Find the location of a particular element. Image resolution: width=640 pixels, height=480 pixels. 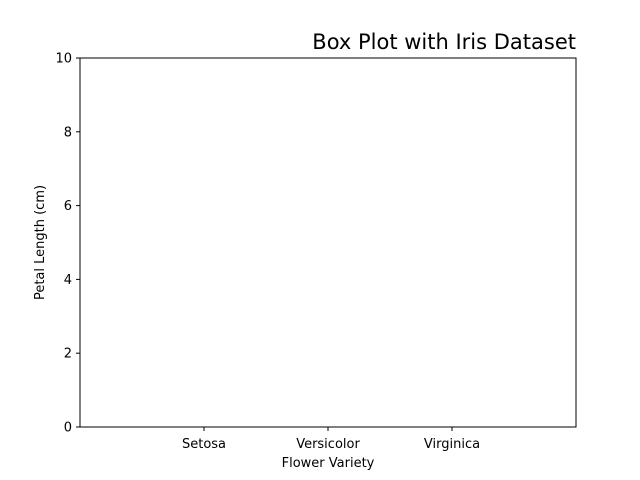

x-tick-label-versicolor: Versicolor is located at coordinates (328, 444).